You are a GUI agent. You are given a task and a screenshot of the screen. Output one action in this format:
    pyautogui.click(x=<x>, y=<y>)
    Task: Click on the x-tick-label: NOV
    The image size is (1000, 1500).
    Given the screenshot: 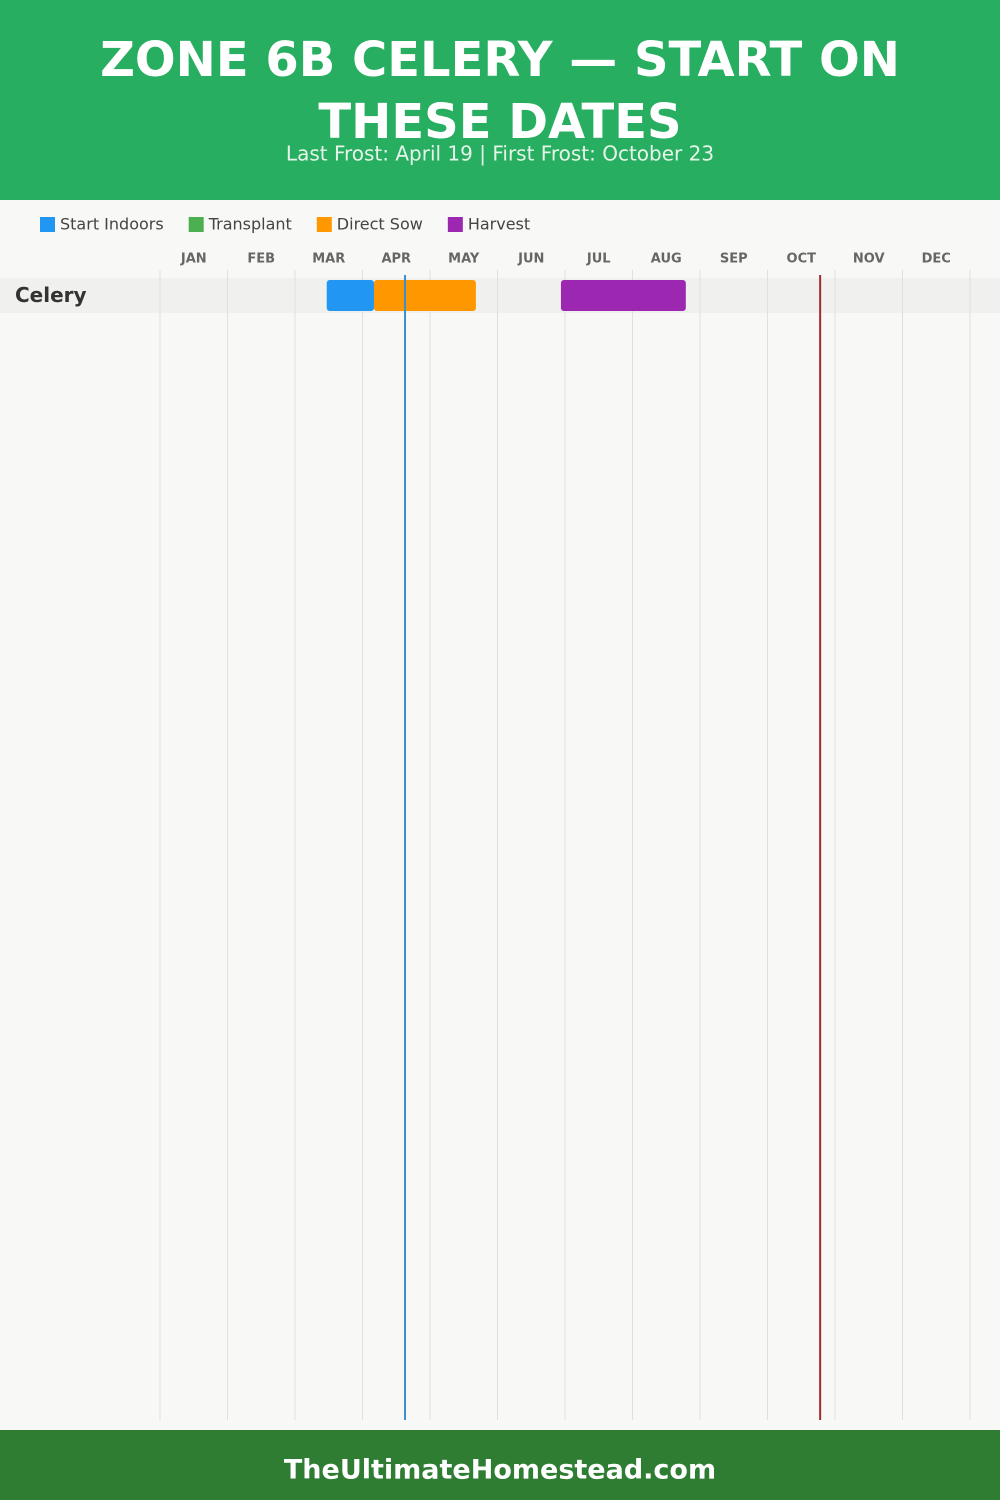 What is the action you would take?
    pyautogui.click(x=869, y=259)
    